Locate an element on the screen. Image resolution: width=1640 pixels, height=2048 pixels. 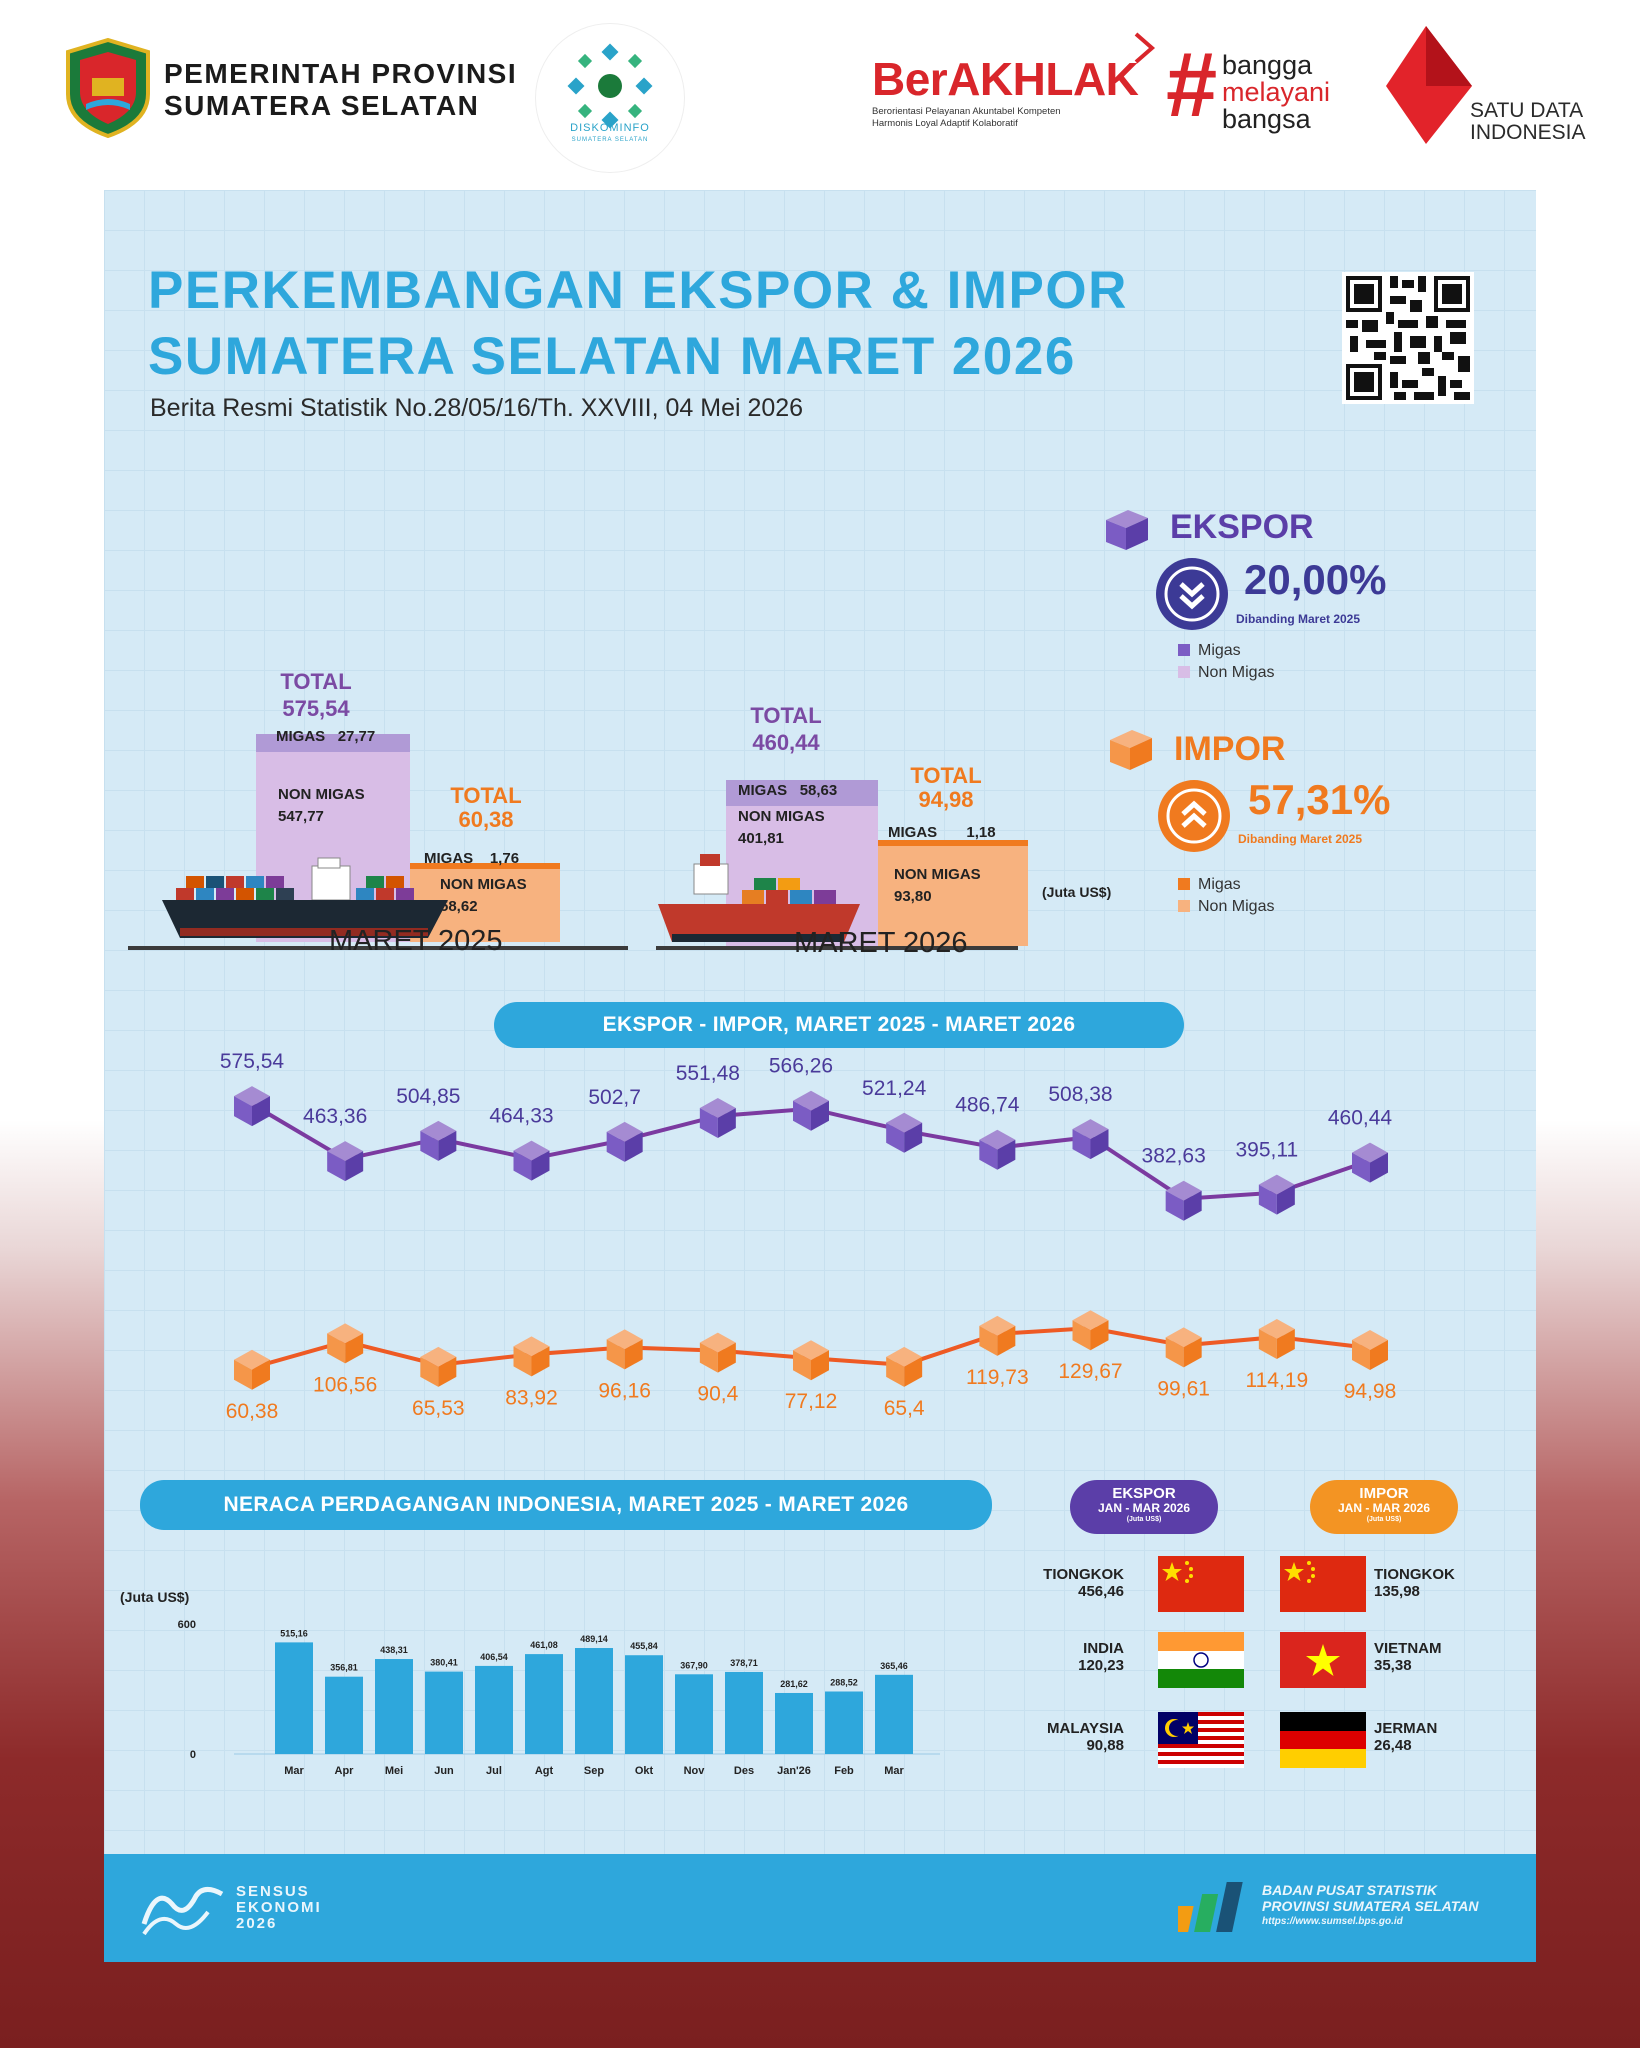
neraca-bar-value: 367,90 is located at coordinates (694, 1665).